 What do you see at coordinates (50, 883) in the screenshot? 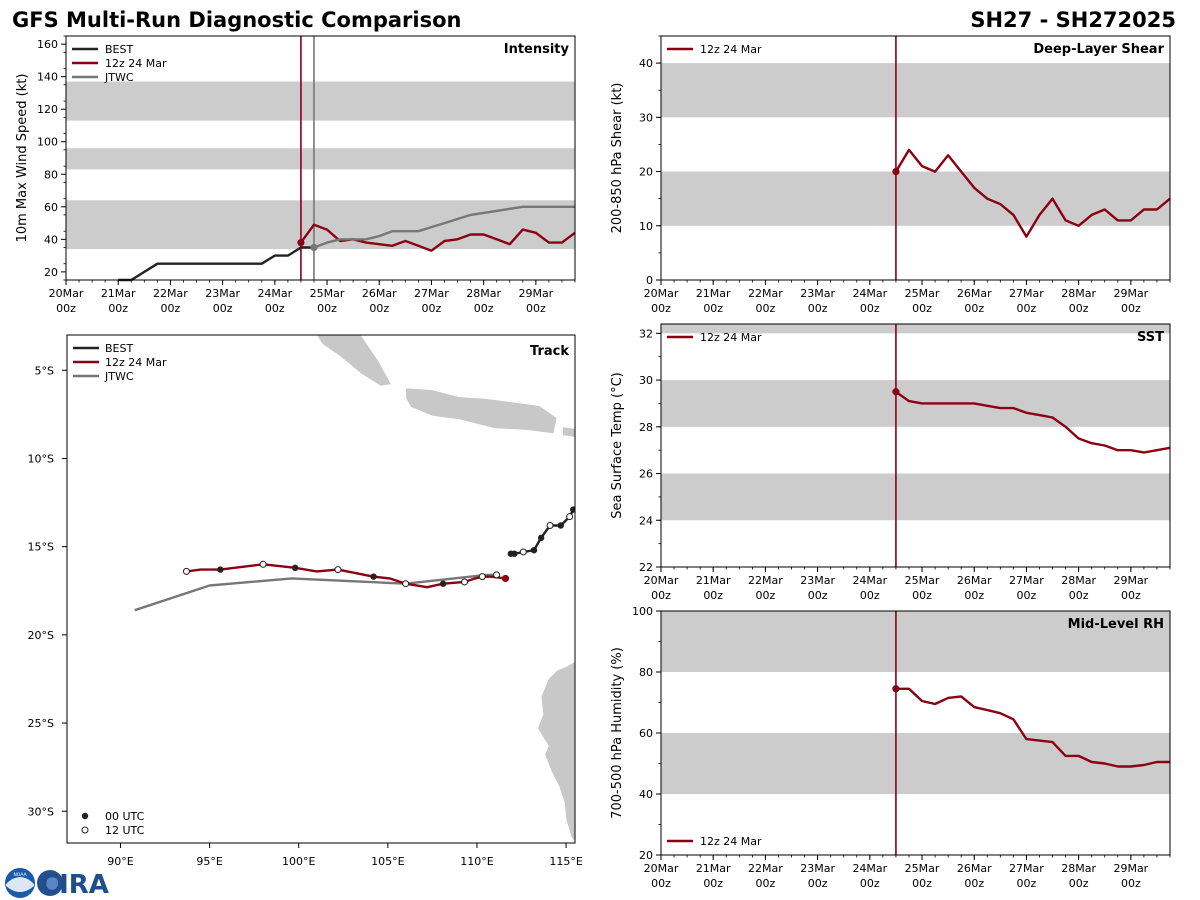
I see `globe-inner-icon` at bounding box center [50, 883].